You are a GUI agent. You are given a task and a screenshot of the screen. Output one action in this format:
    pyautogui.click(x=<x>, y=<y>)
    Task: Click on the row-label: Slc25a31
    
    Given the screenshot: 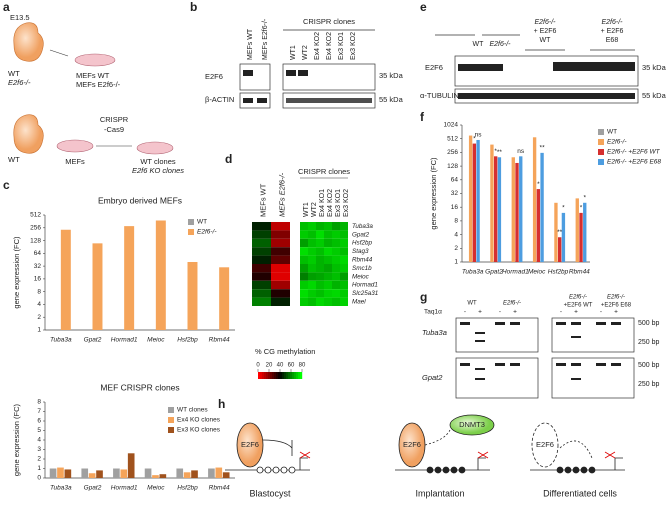 What is the action you would take?
    pyautogui.click(x=365, y=293)
    